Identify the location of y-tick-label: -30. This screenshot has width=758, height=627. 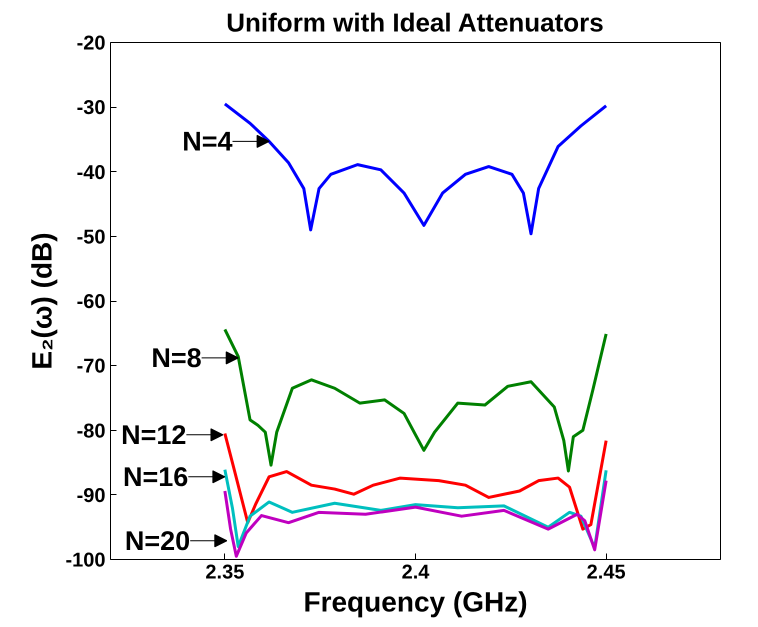
(91, 108).